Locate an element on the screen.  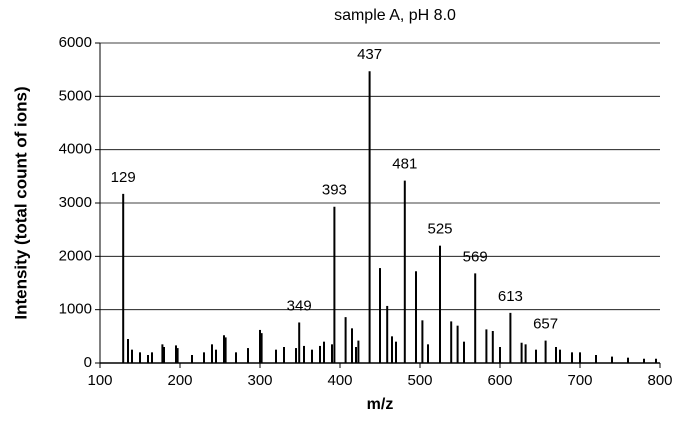
x-tick-label: 200 is located at coordinates (179, 380).